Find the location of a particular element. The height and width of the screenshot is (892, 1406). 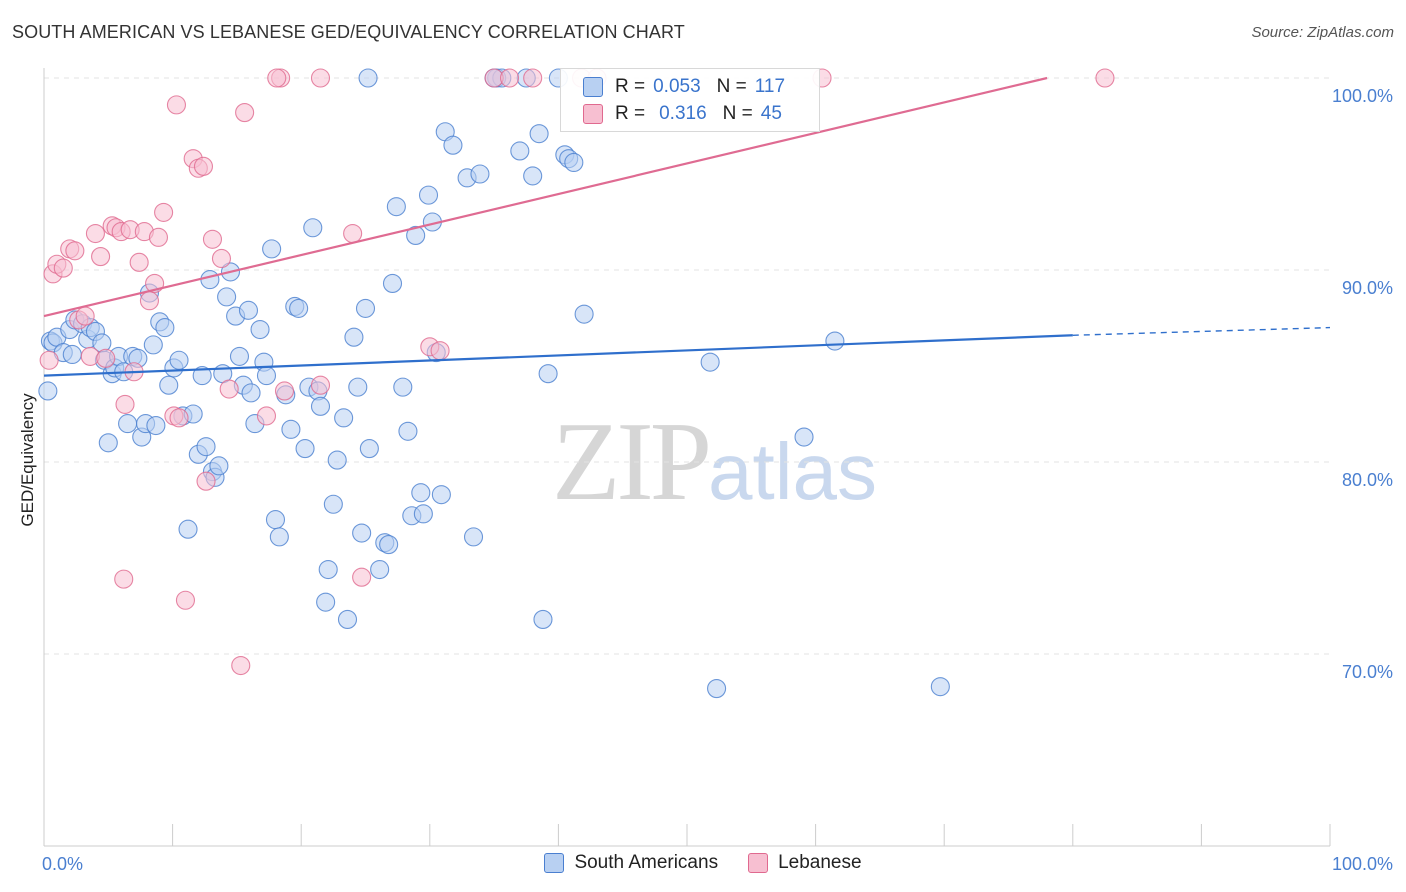

r-label: R = is located at coordinates (630, 113).